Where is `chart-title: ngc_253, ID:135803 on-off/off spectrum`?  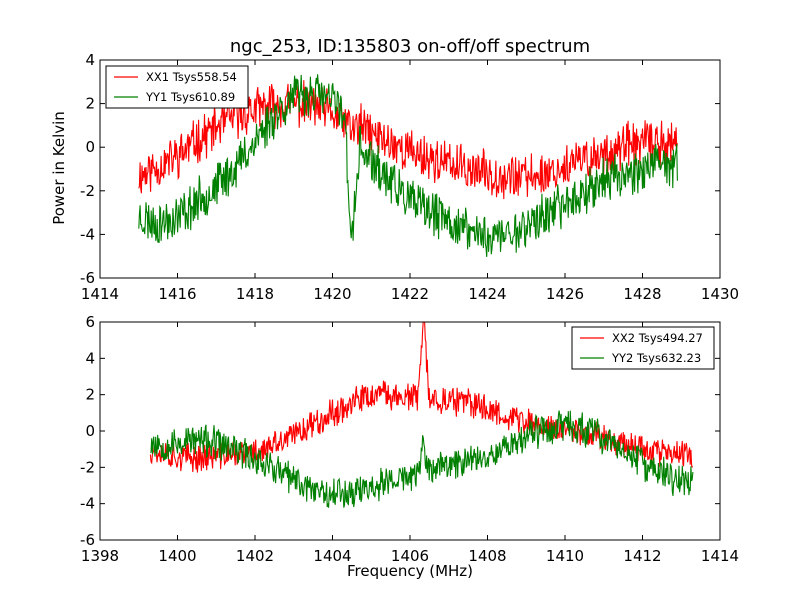
chart-title: ngc_253, ID:135803 on-off/off spectrum is located at coordinates (410, 46).